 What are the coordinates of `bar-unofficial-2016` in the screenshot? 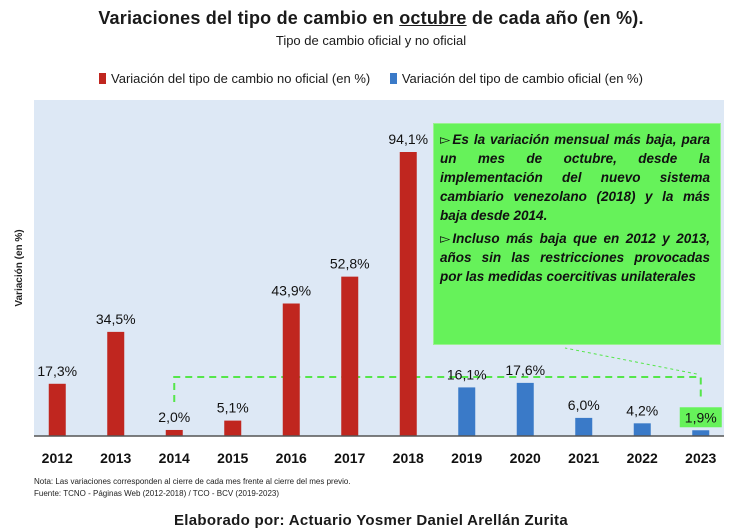 It's located at (291, 369).